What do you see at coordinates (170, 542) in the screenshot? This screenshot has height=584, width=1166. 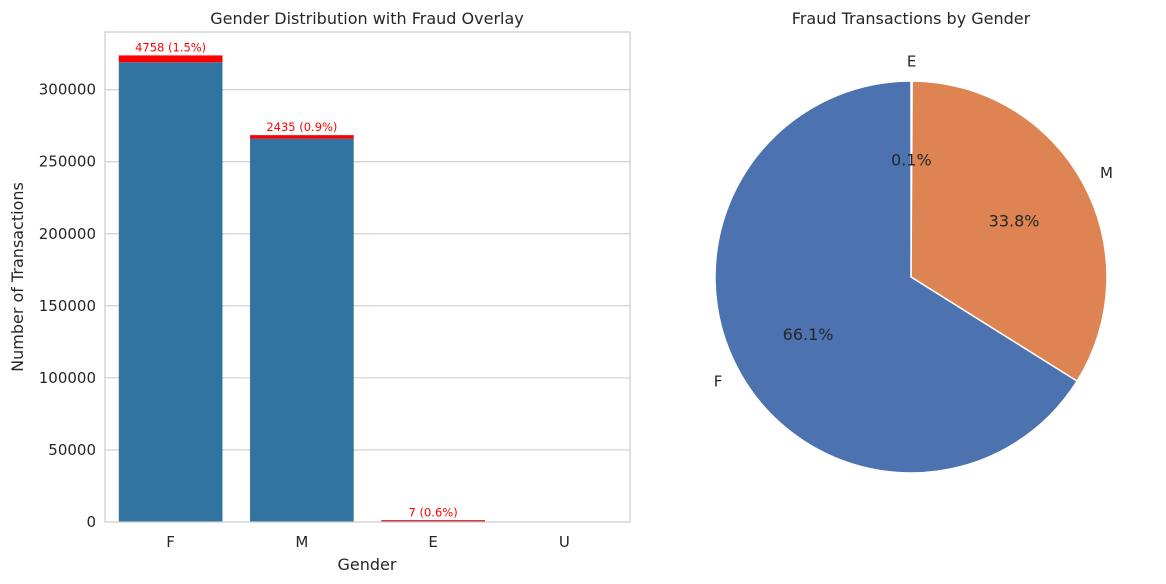 I see `x-tick-label: F` at bounding box center [170, 542].